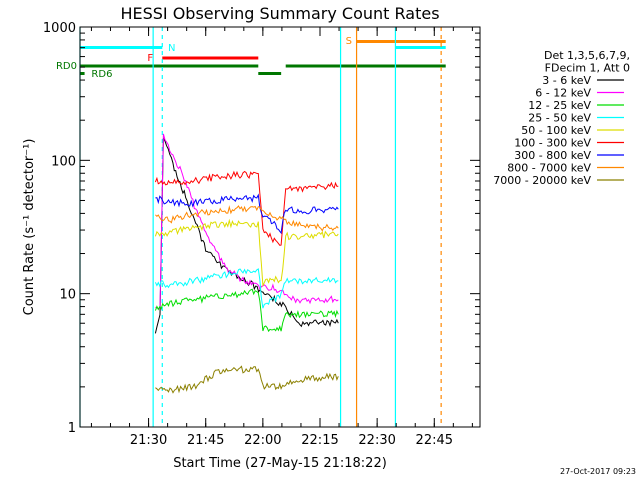 The height and width of the screenshot is (480, 640). I want to click on x-tick-label: 21:45, so click(205, 440).